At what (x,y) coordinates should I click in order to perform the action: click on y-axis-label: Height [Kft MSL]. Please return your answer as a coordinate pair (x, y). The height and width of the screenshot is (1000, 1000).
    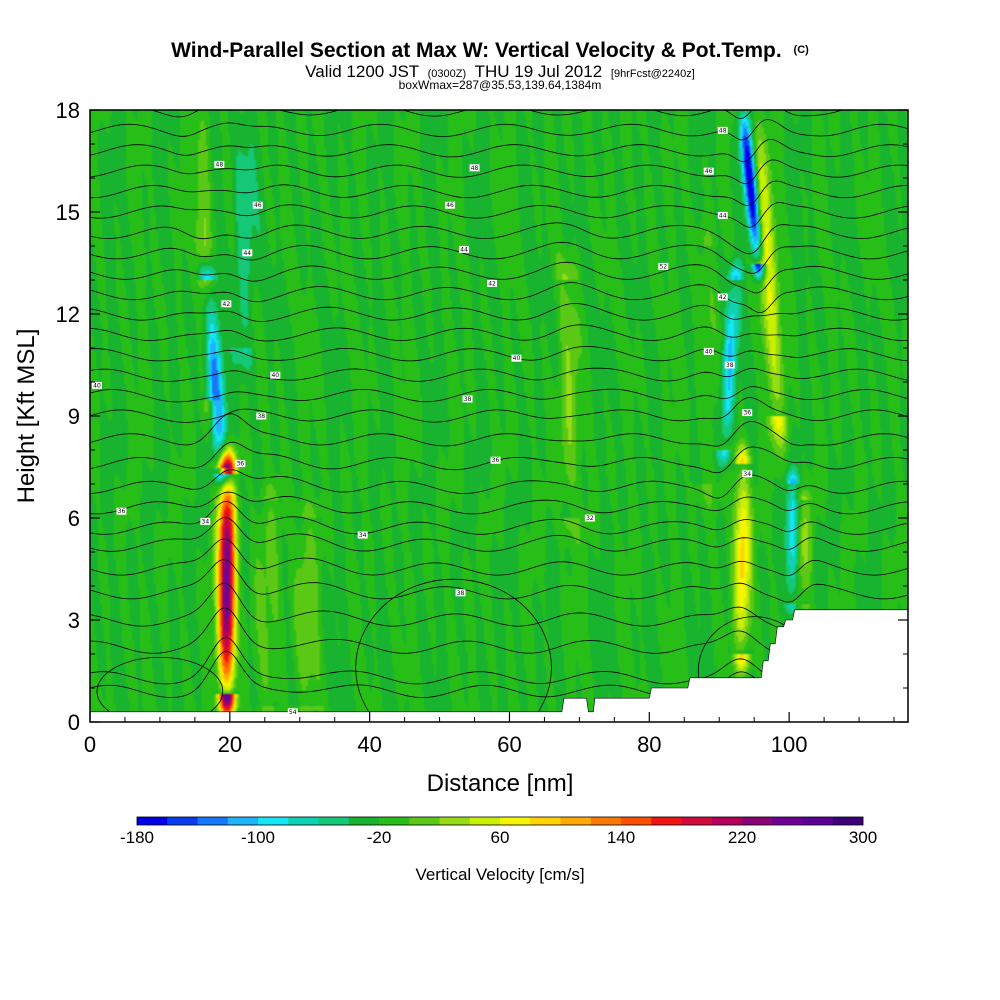
    Looking at the image, I should click on (26, 416).